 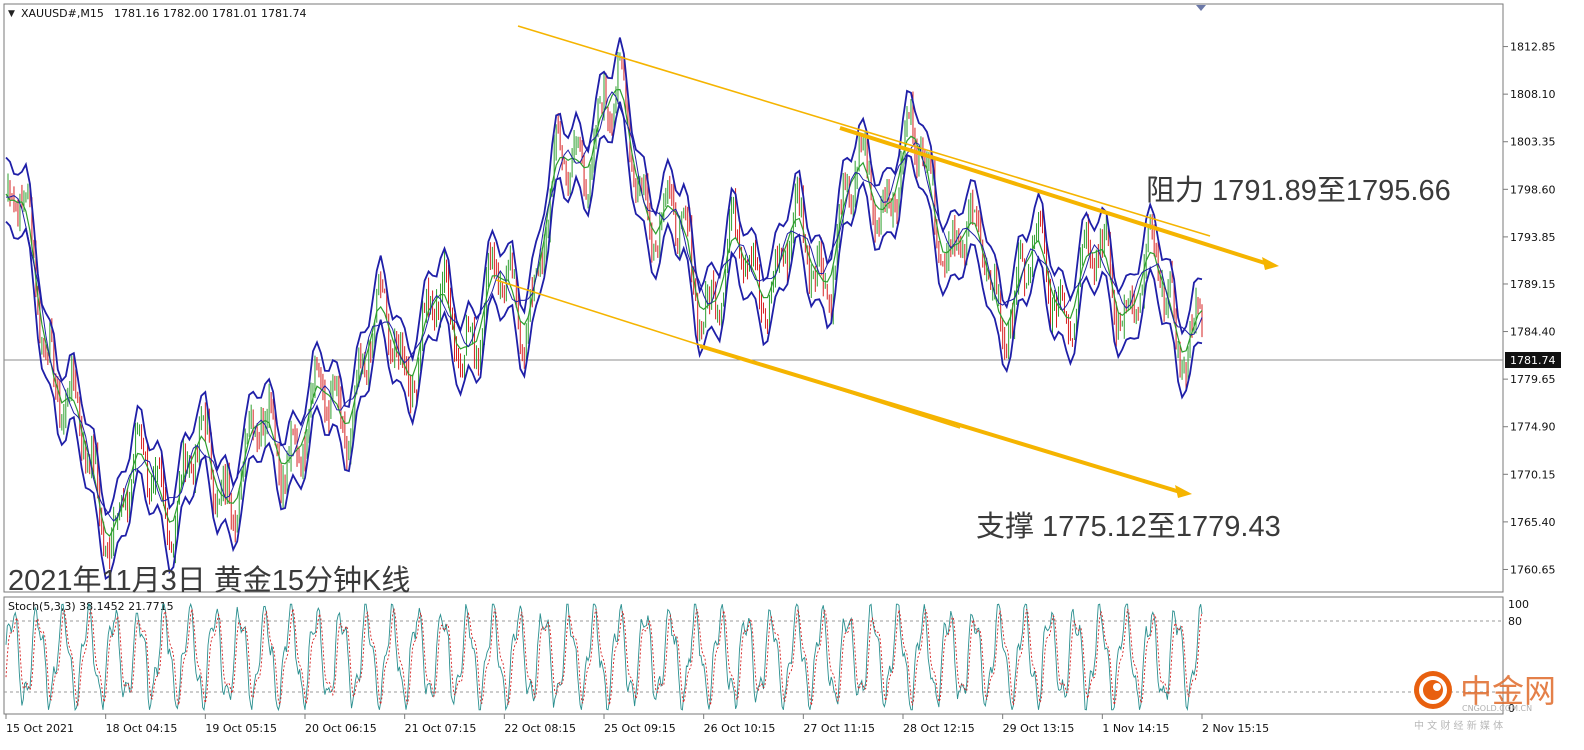 I want to click on time-tick-label: 28 Oct 12:15, so click(x=939, y=728).